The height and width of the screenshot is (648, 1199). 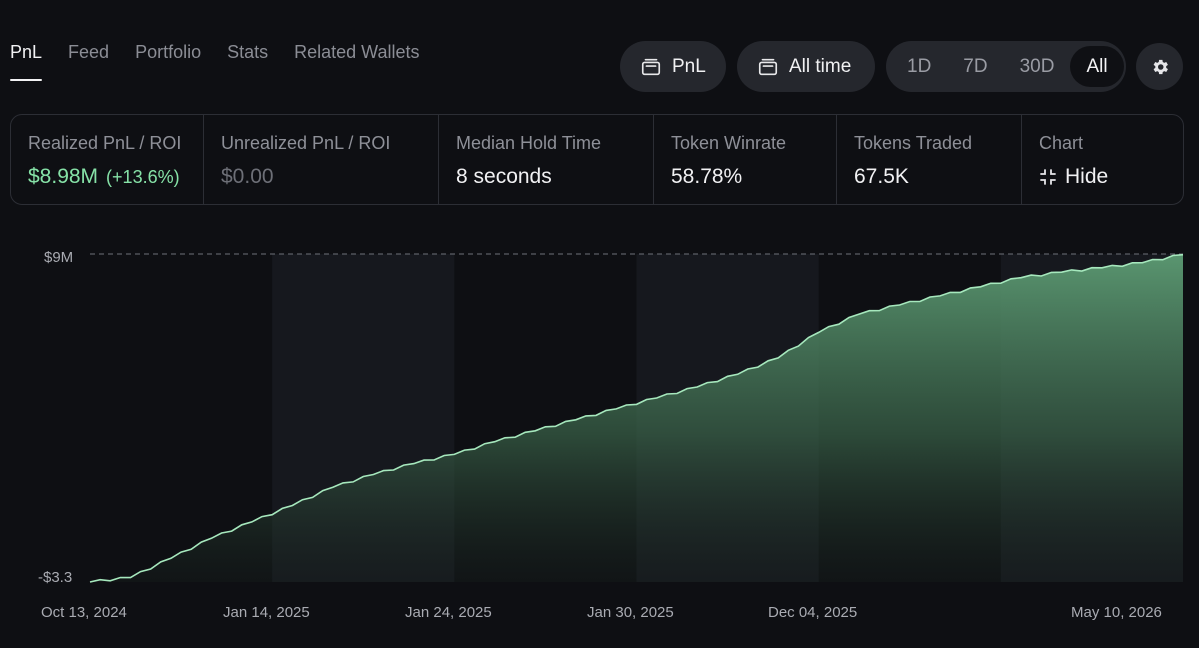 I want to click on stat-unrealized-pnl: Unrealized PnL / ROI $0.00, so click(x=321, y=159).